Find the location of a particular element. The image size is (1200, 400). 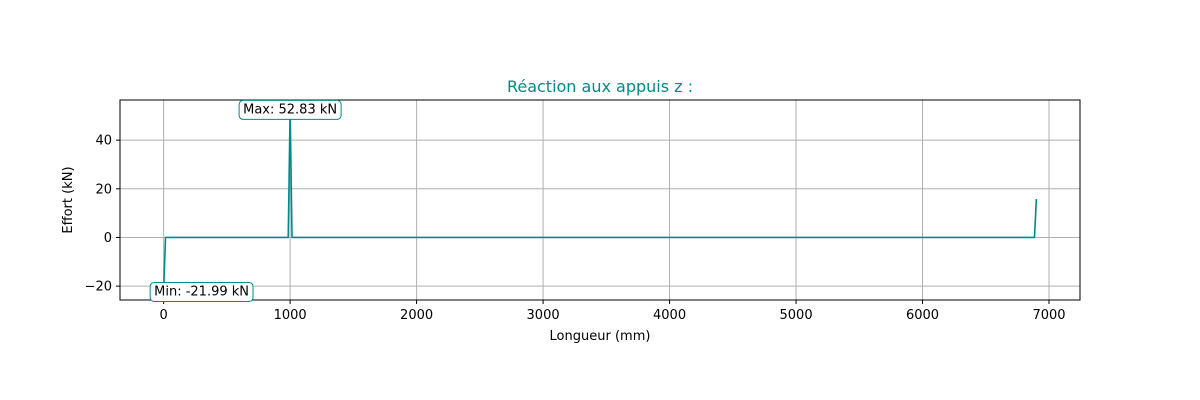

x-tick-label: 7000 is located at coordinates (1048, 315).